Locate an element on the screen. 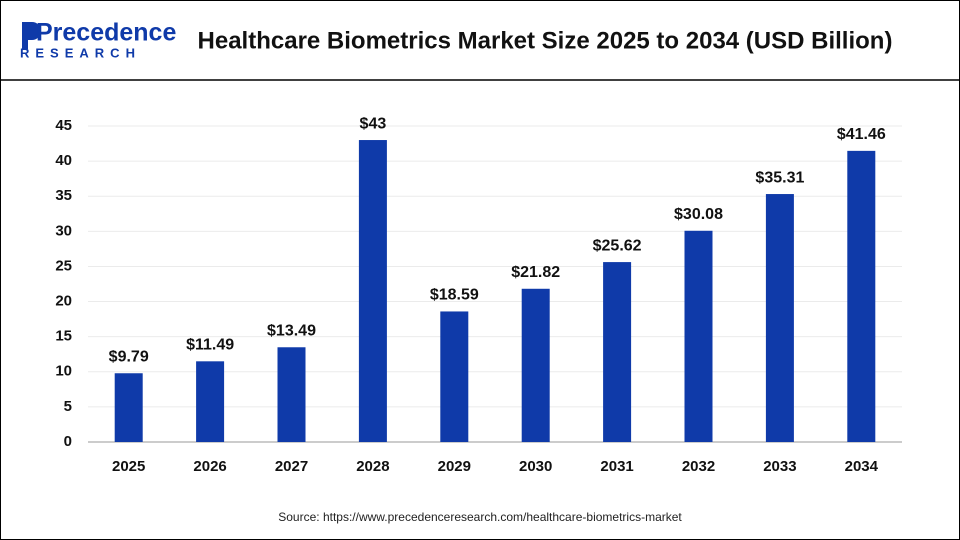 This screenshot has width=960, height=540. x-tick-label: 2026 is located at coordinates (209, 466).